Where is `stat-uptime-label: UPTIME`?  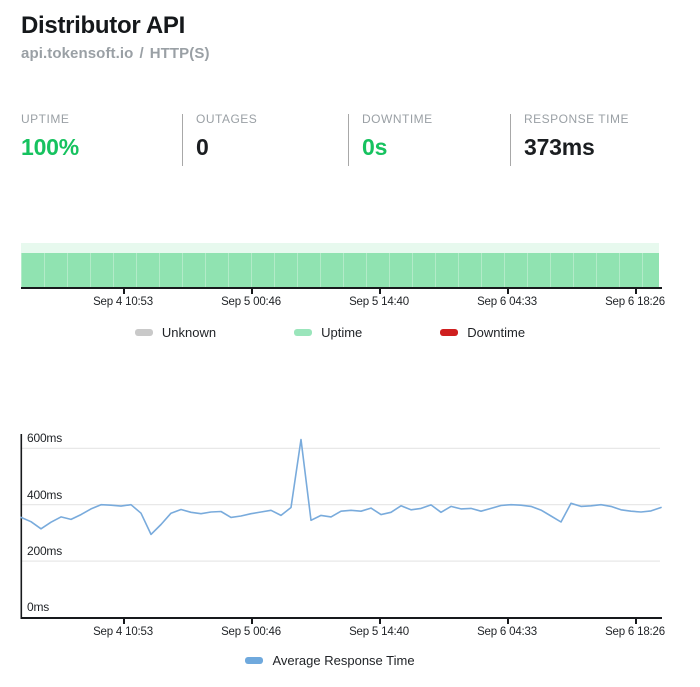 stat-uptime-label: UPTIME is located at coordinates (45, 119).